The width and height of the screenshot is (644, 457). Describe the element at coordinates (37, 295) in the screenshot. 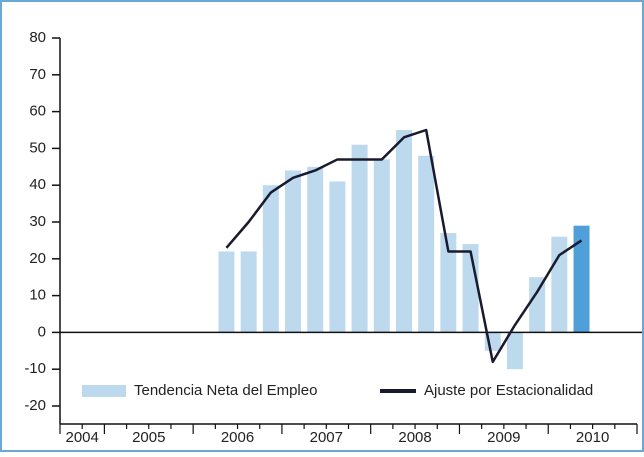

I see `y-tick-label: 10` at that location.